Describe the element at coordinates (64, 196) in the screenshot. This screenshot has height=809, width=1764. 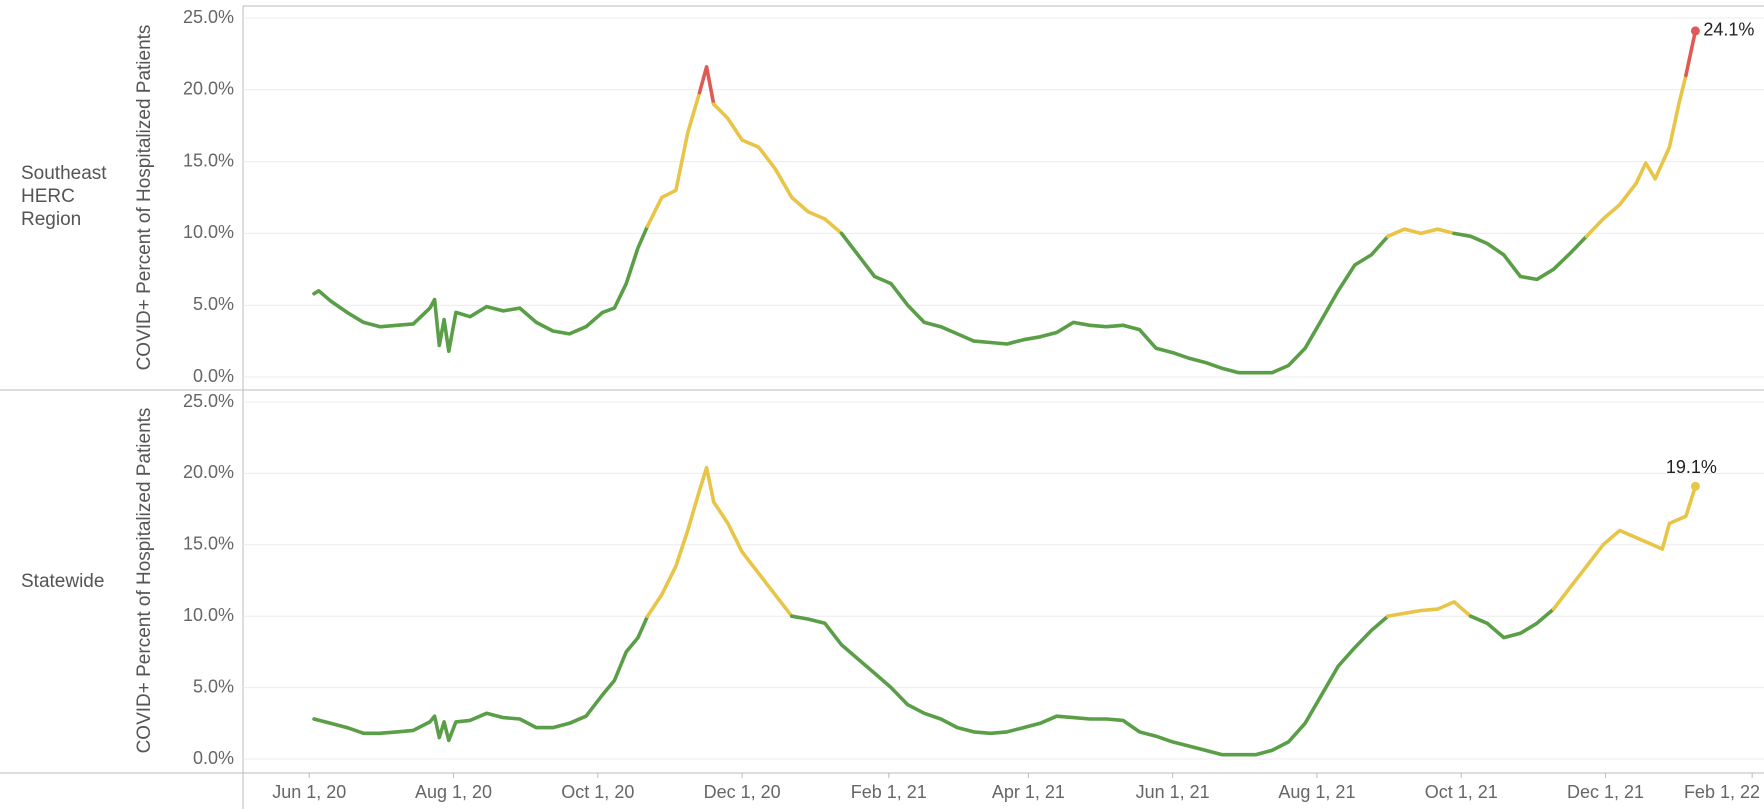
I see `row-label: Southeast HERC Region` at that location.